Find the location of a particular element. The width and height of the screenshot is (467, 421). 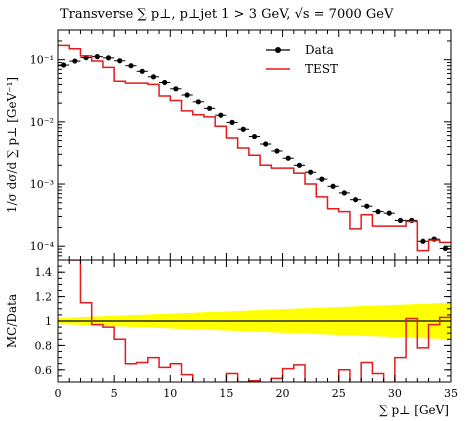

x-tick-label: 20 is located at coordinates (283, 393).